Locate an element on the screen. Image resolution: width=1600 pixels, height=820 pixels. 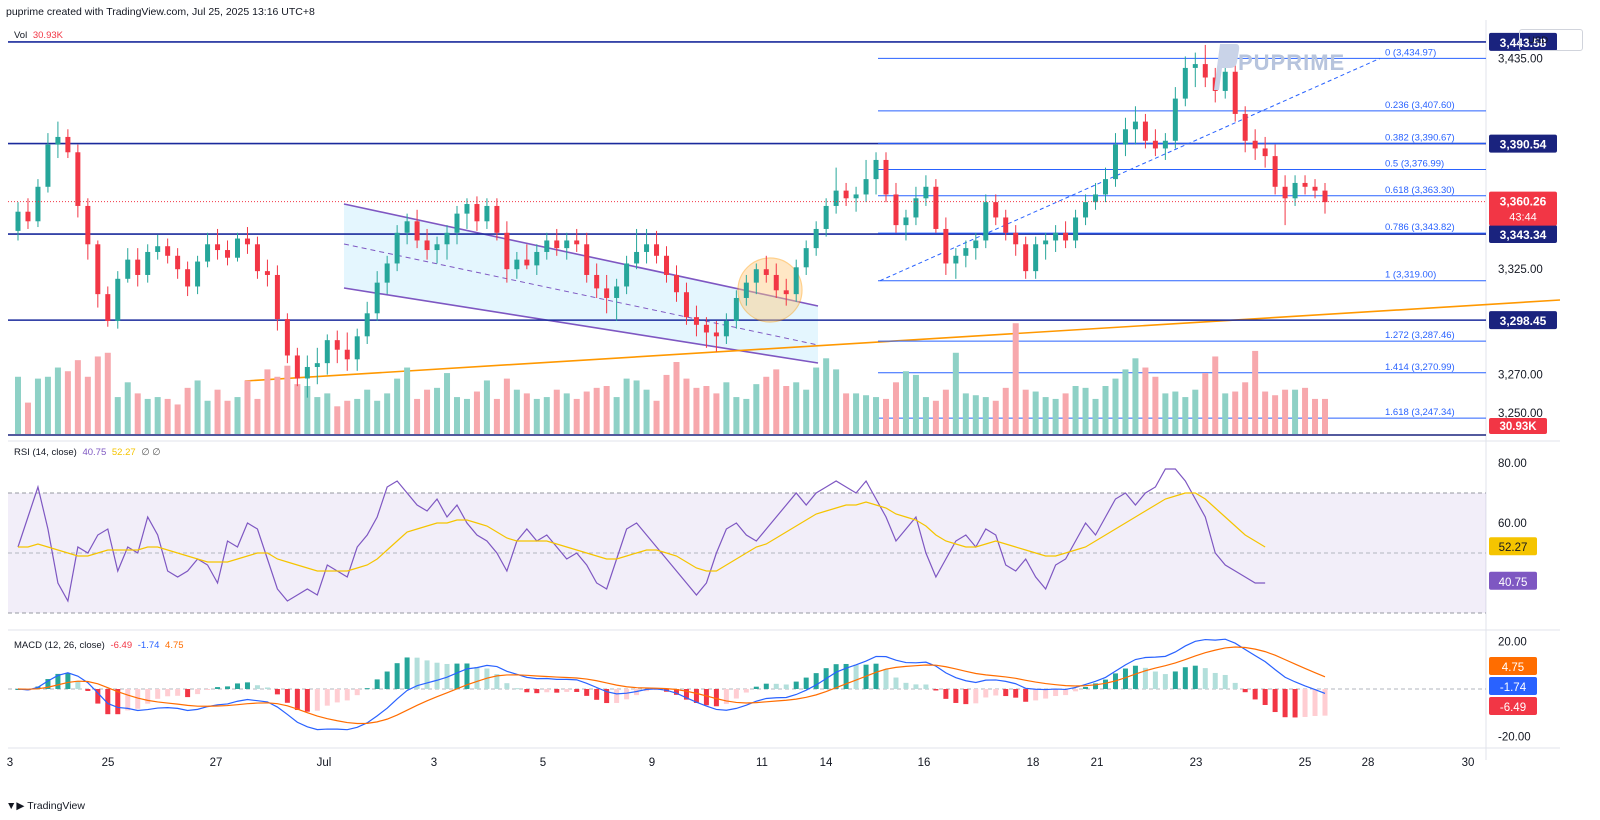
rsi-ma-badge is located at coordinates (1513, 546).